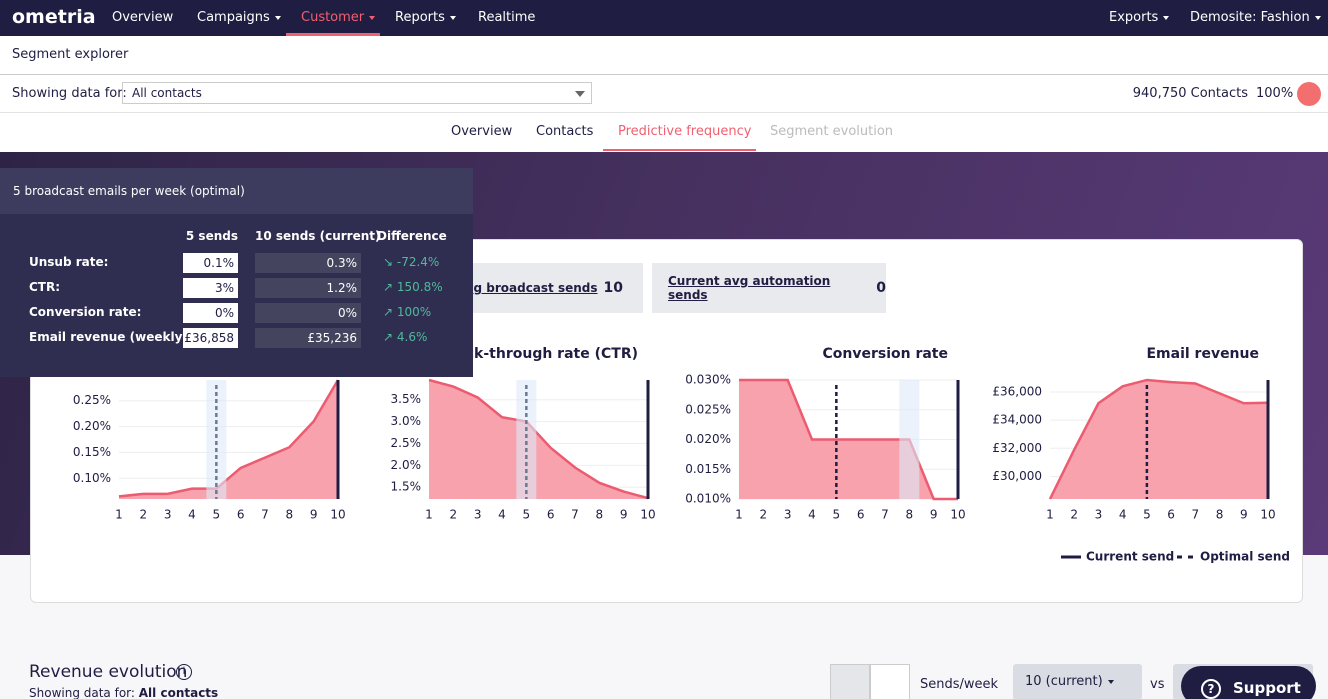 This screenshot has height=699, width=1328. What do you see at coordinates (1017, 476) in the screenshot?
I see `y-tick-label: £30,000` at bounding box center [1017, 476].